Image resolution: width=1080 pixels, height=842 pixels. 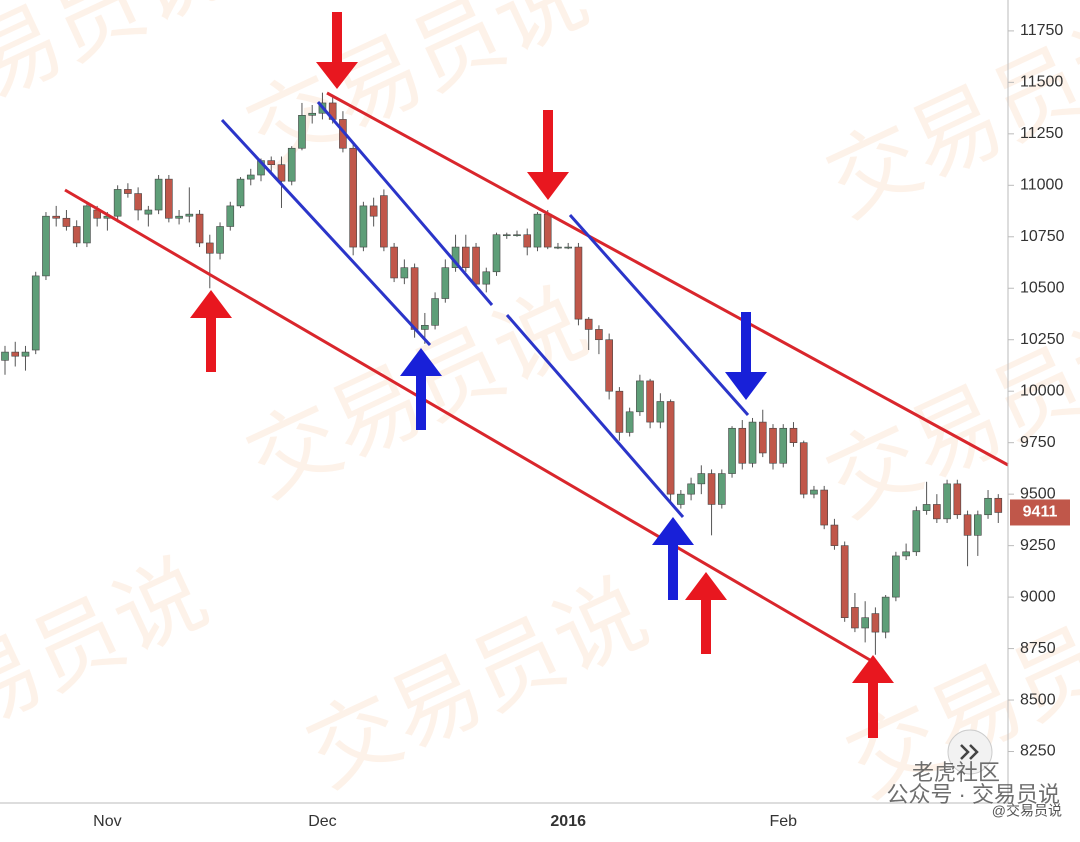 I want to click on scroll-icon, so click(x=969, y=752).